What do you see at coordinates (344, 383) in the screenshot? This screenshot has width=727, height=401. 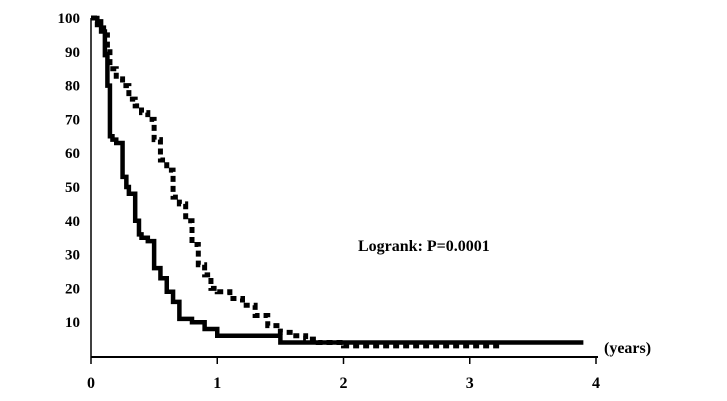 I see `x-tick-label: 2` at bounding box center [344, 383].